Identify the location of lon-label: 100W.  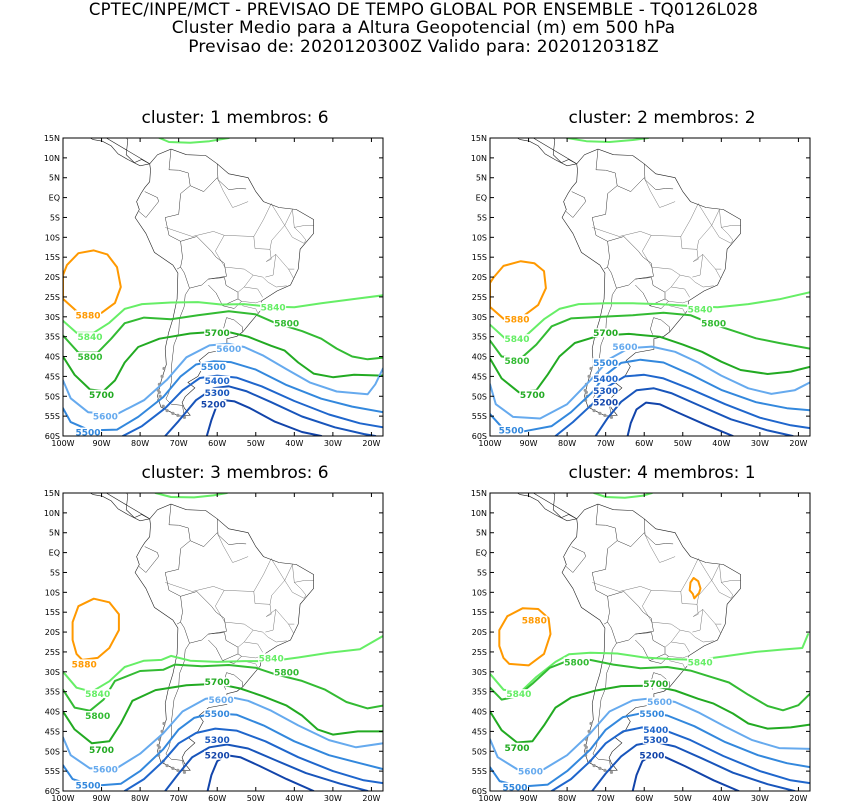
(62, 443).